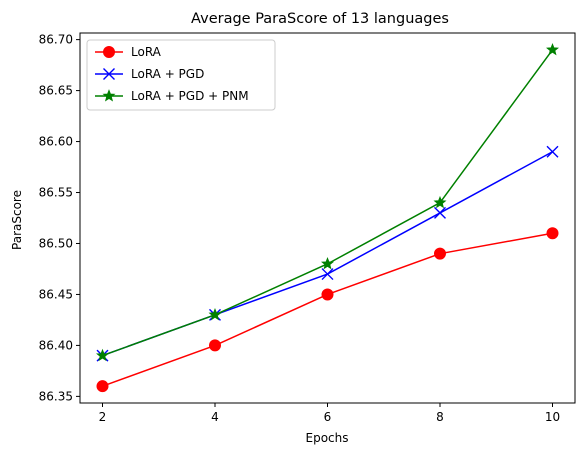 This screenshot has height=455, width=585. What do you see at coordinates (190, 96) in the screenshot?
I see `legend-label: LoRA + PGD + PNM` at bounding box center [190, 96].